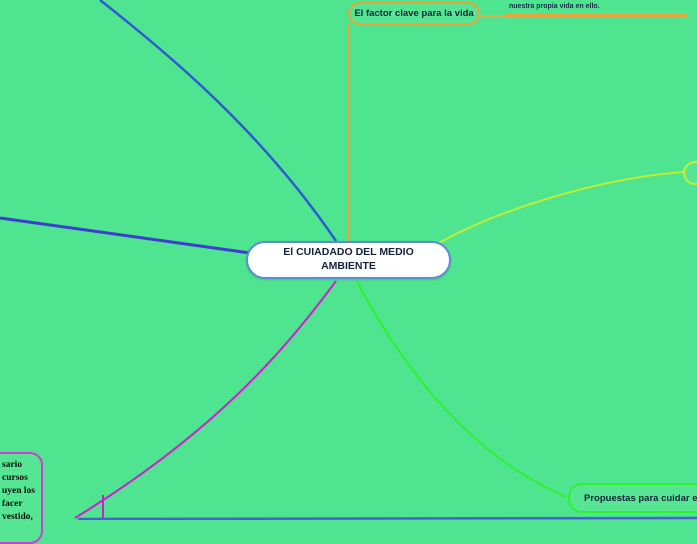 This screenshot has height=544, width=697. Describe the element at coordinates (462, 389) in the screenshot. I see `edge-bottom-right-green` at that location.